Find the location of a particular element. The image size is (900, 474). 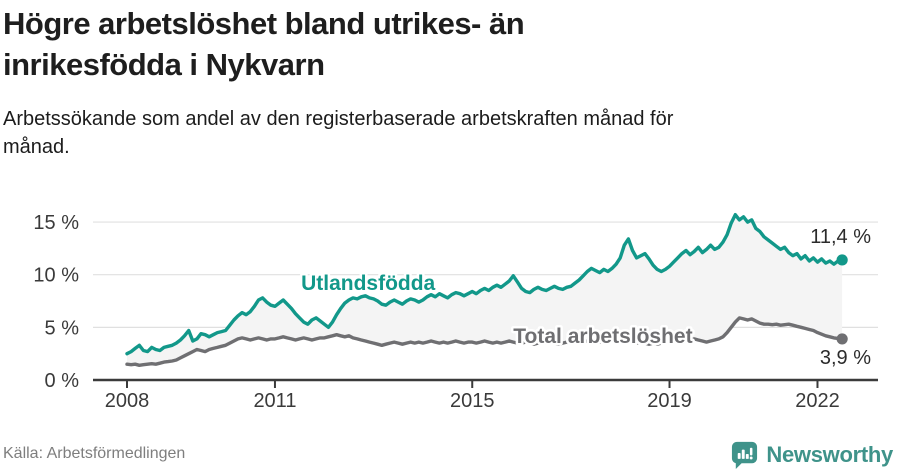

x-axis-tick-label: 2019 is located at coordinates (669, 401).